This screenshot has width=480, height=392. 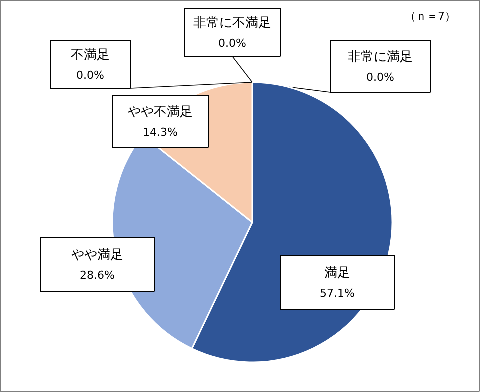 I want to click on category-label: 不満足, so click(x=90, y=55).